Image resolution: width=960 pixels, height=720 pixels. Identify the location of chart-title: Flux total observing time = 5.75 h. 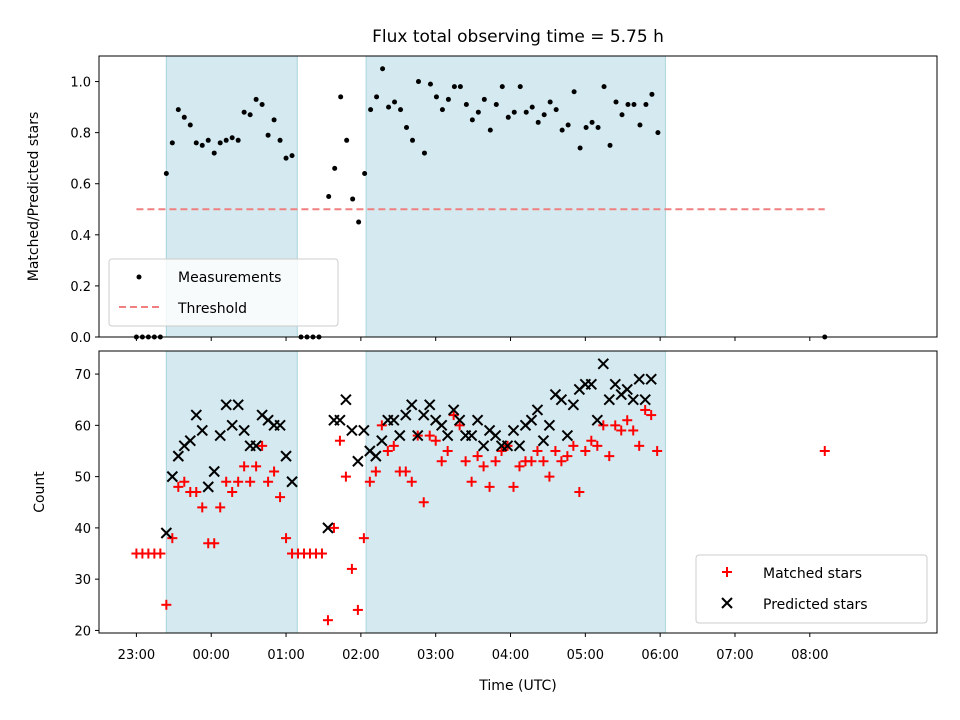
(518, 37).